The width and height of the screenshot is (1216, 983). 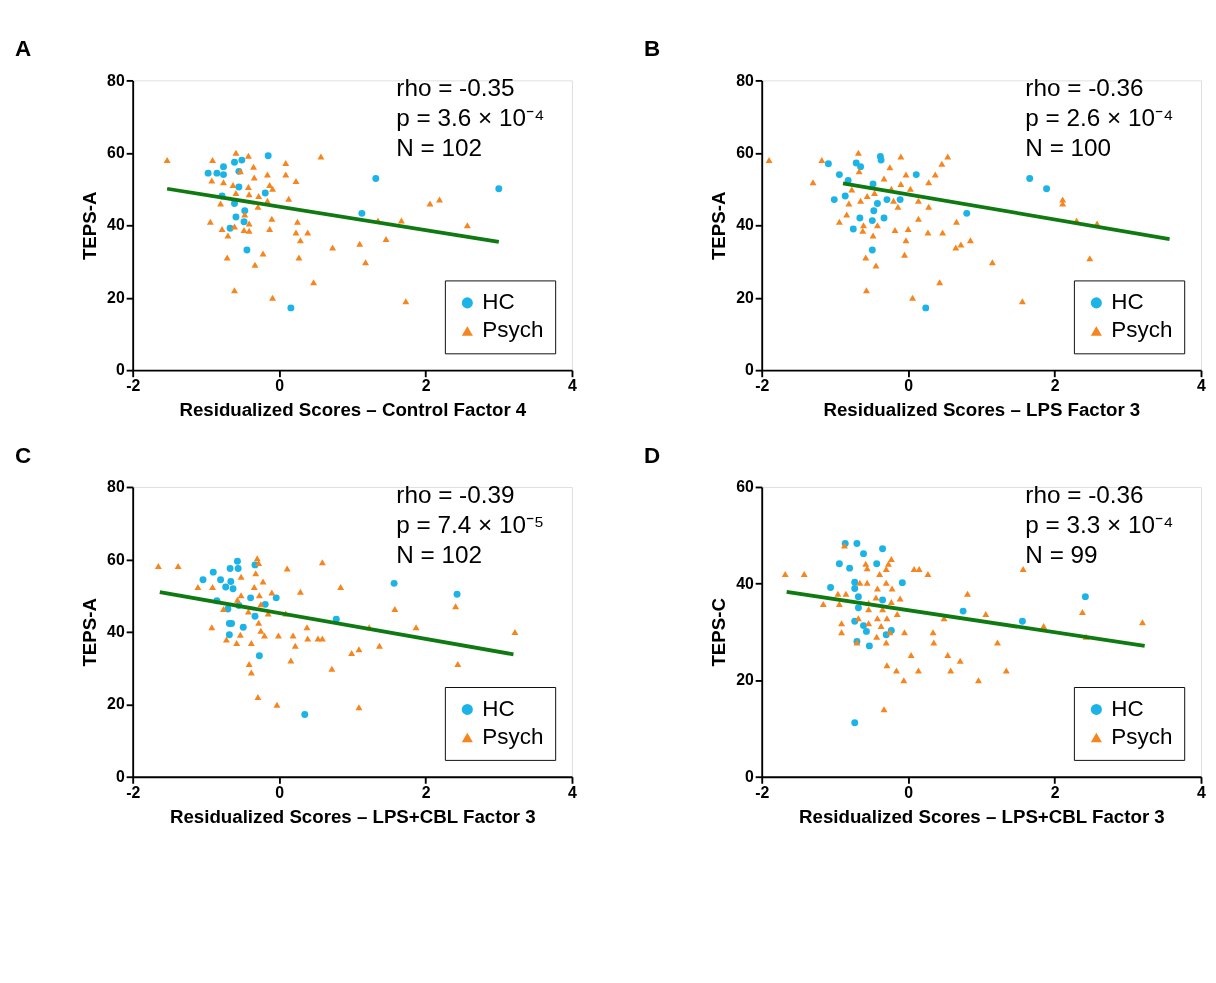 I want to click on chart-title: C, so click(x=23, y=455).